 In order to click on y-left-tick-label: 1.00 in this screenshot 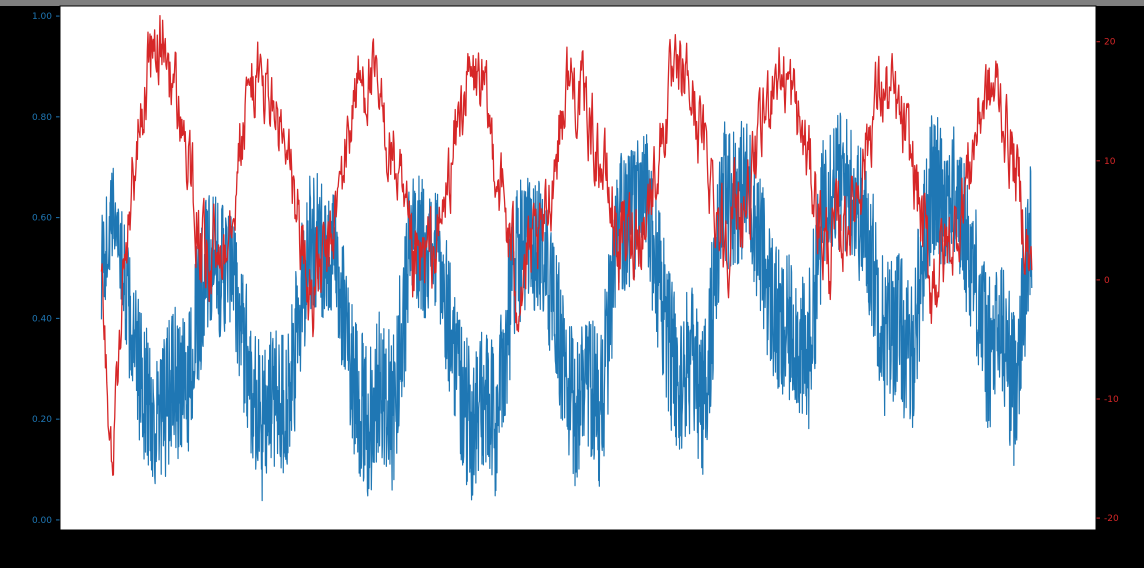, I will do `click(42, 17)`.